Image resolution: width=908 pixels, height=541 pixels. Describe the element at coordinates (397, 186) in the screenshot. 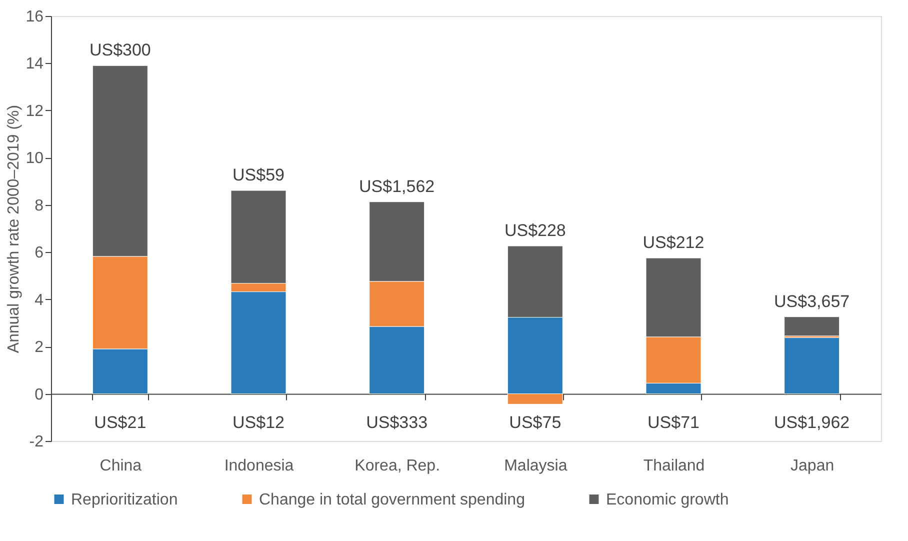

I see `annotation: US$1,562` at that location.